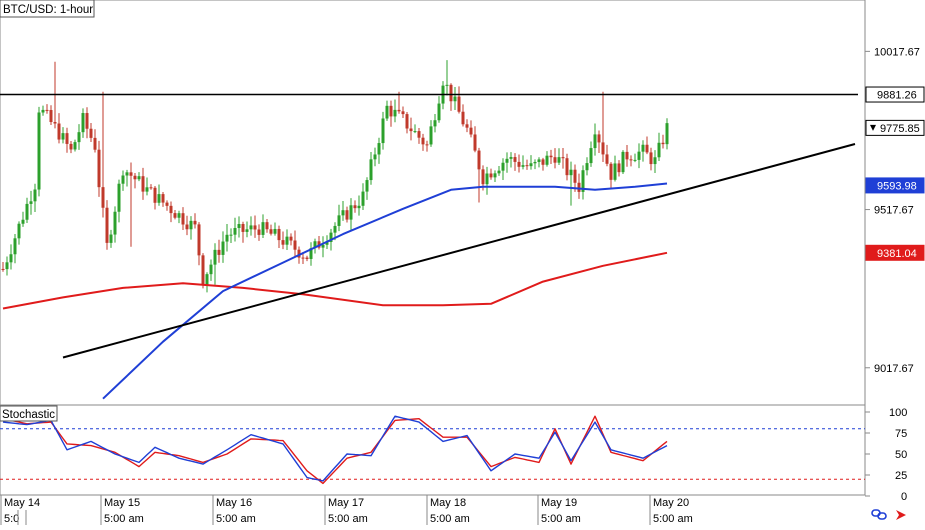 The image size is (925, 530). What do you see at coordinates (901, 515) in the screenshot?
I see `arrow-right-icon` at bounding box center [901, 515].